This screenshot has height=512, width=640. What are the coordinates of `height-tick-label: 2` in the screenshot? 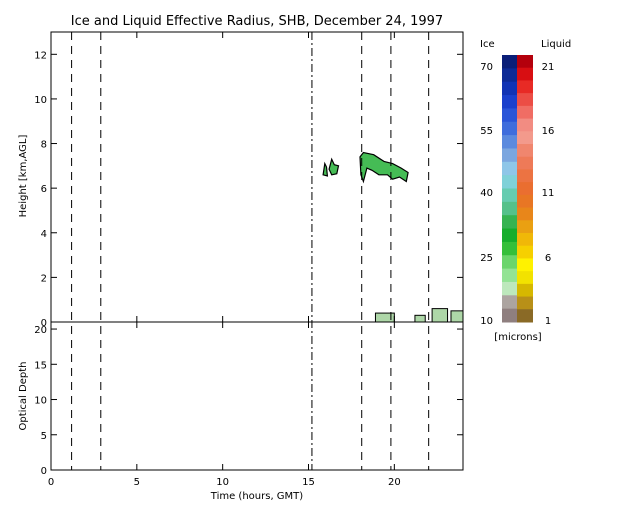 It's located at (44, 278).